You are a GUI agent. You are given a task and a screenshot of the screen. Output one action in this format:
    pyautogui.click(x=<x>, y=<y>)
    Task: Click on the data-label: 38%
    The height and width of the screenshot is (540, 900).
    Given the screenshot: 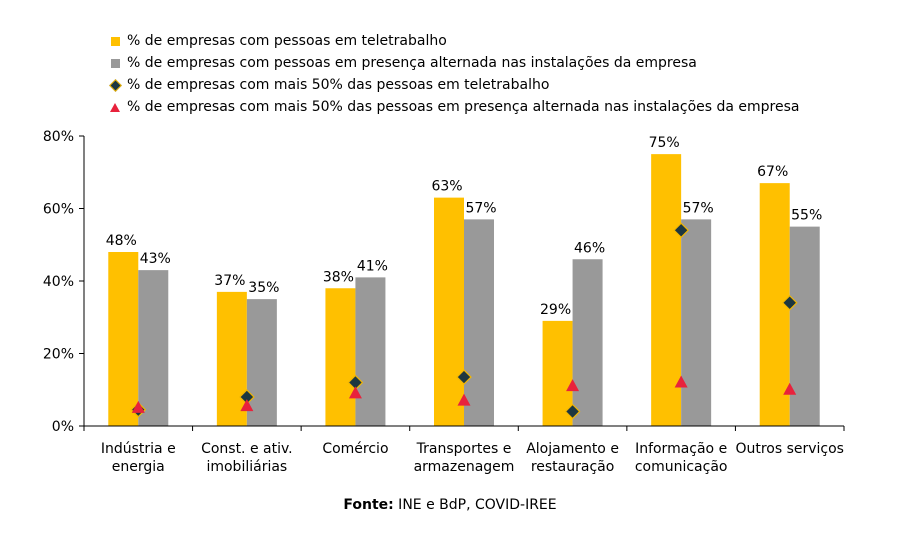 What is the action you would take?
    pyautogui.click(x=338, y=277)
    